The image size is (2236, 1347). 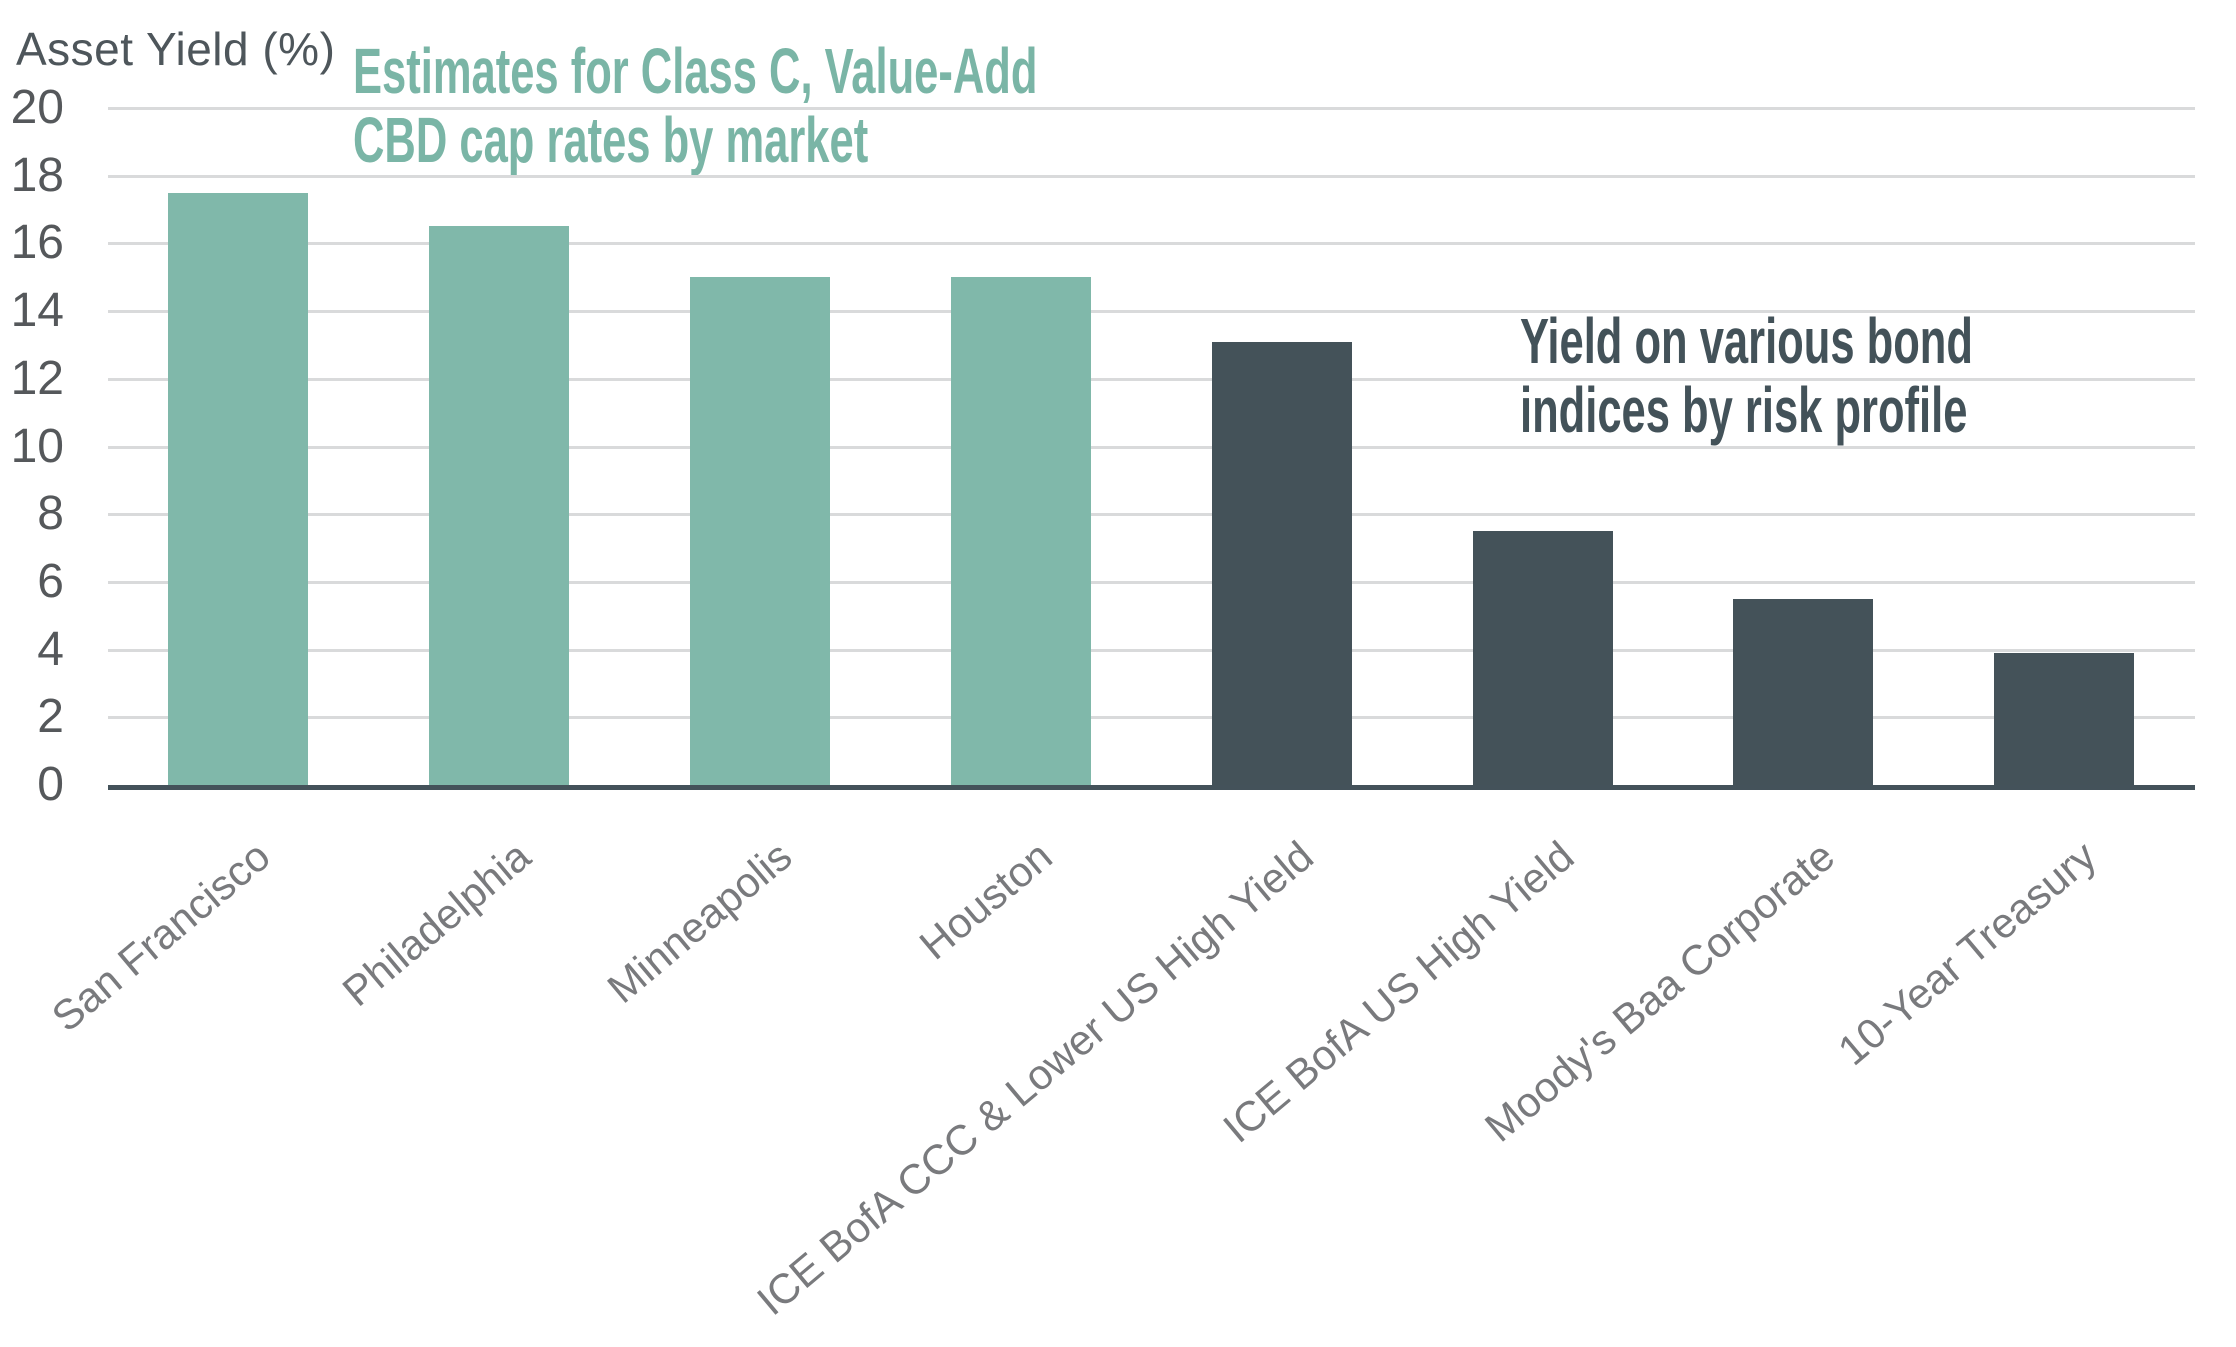 I want to click on y-tick-label: 0, so click(x=50, y=784).